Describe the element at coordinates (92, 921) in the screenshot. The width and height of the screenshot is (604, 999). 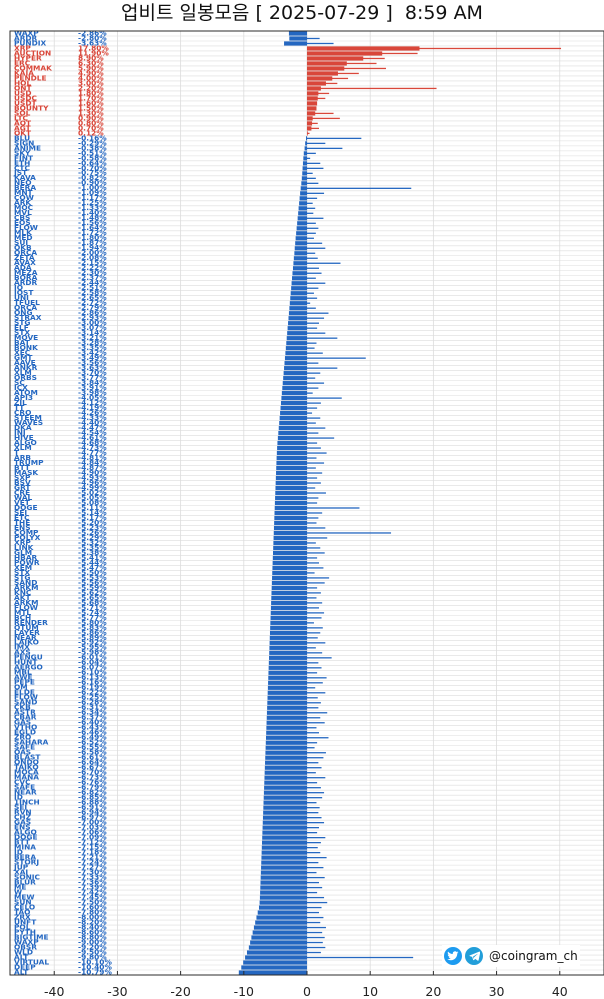
I see `row-percent-label: -8.20%` at that location.